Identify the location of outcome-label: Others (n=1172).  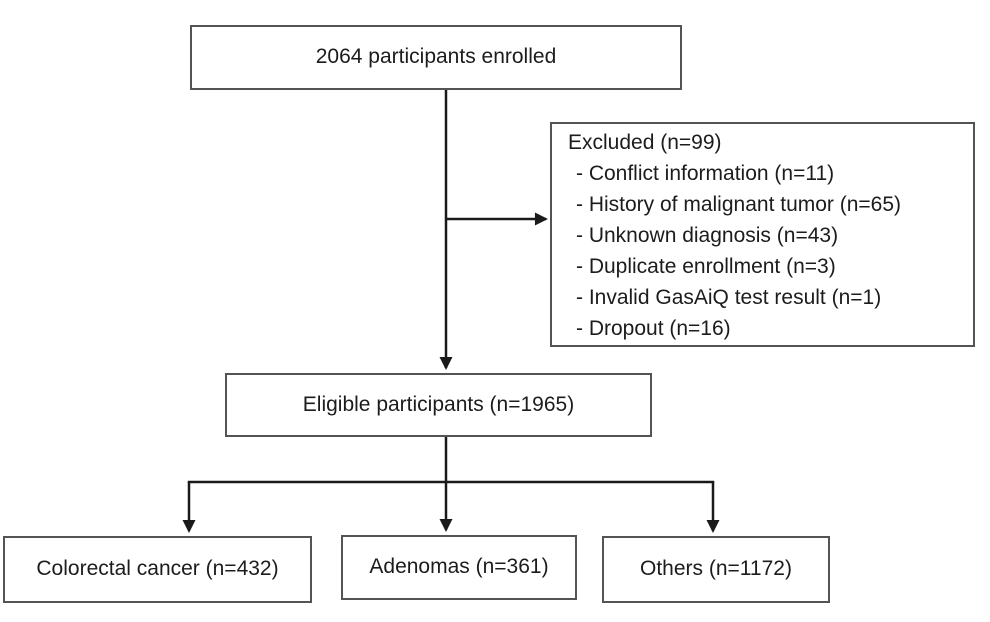
(716, 569).